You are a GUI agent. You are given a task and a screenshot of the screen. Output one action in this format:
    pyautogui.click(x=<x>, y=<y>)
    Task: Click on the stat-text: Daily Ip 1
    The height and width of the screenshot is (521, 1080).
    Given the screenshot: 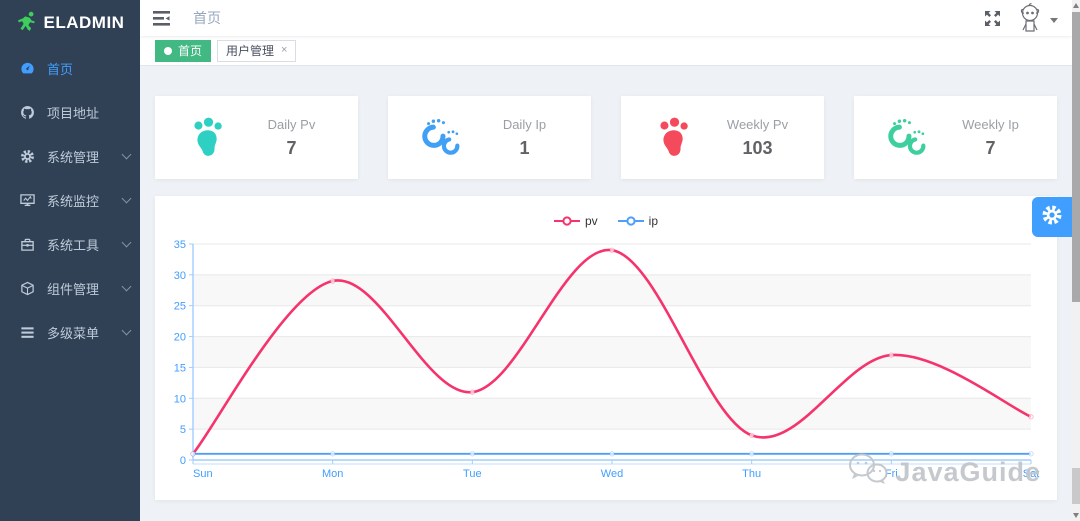 What is the action you would take?
    pyautogui.click(x=531, y=138)
    